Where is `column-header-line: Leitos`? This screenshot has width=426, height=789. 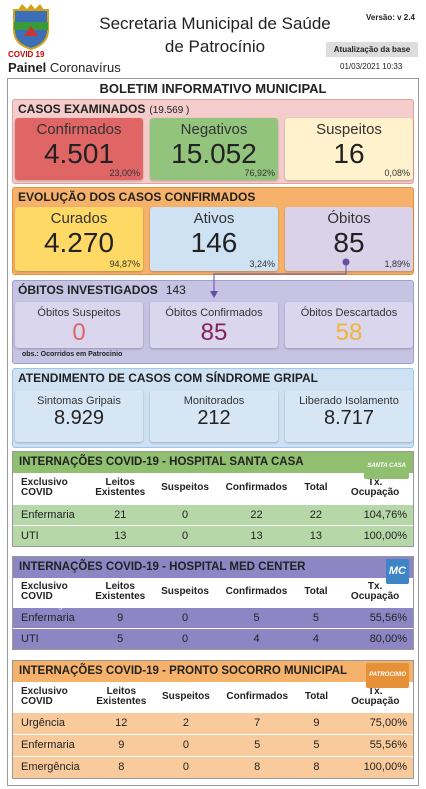 column-header-line: Leitos is located at coordinates (121, 691).